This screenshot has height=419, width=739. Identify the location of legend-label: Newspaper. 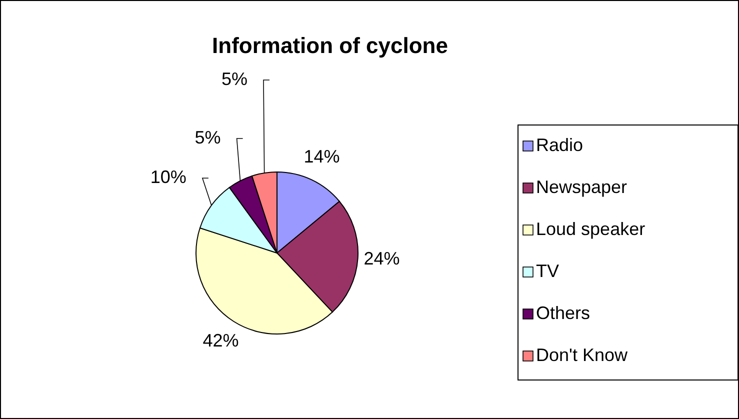
(582, 186).